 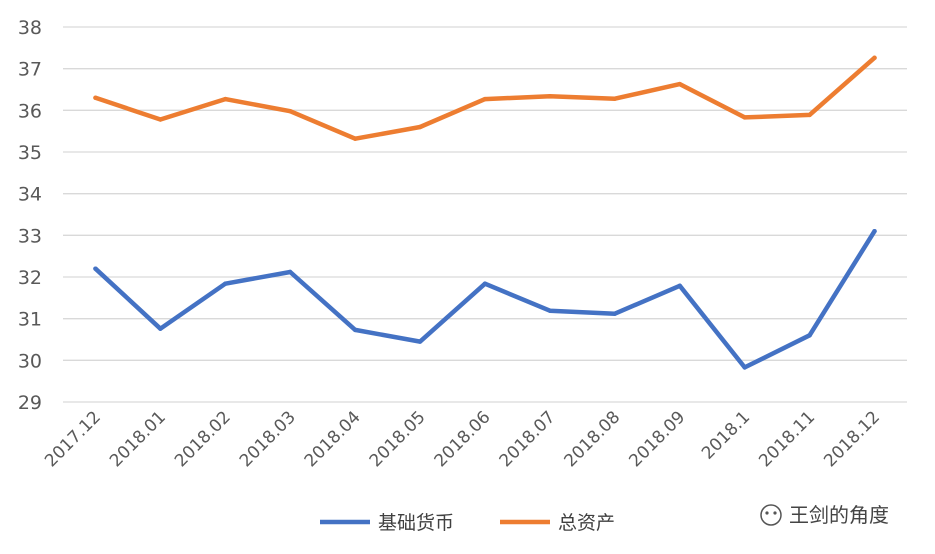 What do you see at coordinates (726, 435) in the screenshot?
I see `x-tick-label: 2018.1` at bounding box center [726, 435].